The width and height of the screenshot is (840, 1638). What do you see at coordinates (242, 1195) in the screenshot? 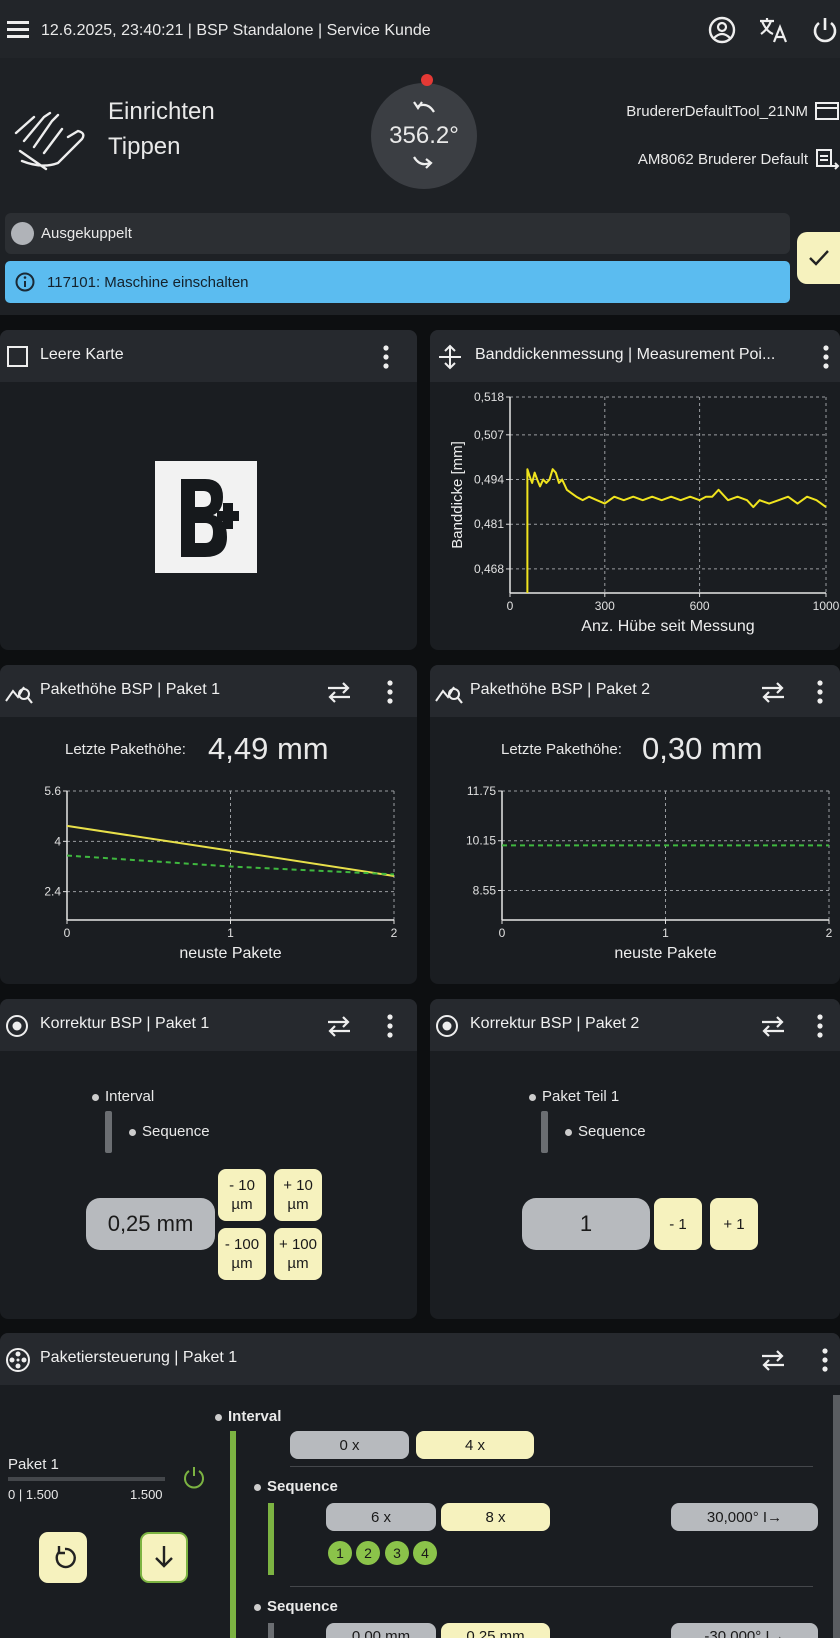
I see `adjust-button: - 10 µm` at bounding box center [242, 1195].